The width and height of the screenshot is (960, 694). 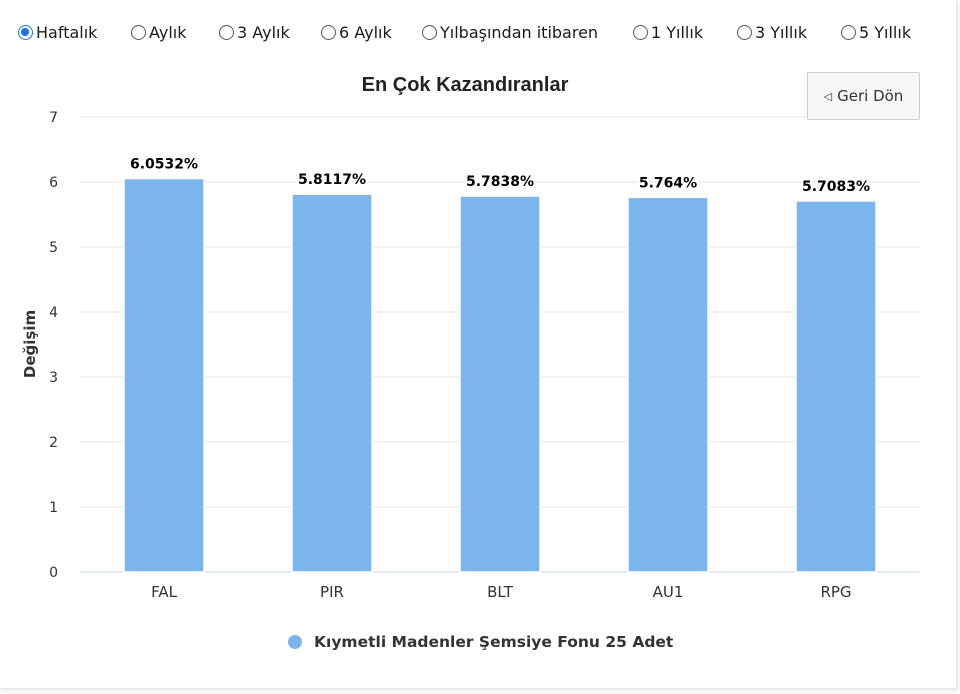 What do you see at coordinates (53, 508) in the screenshot?
I see `y-tick-label: 1` at bounding box center [53, 508].